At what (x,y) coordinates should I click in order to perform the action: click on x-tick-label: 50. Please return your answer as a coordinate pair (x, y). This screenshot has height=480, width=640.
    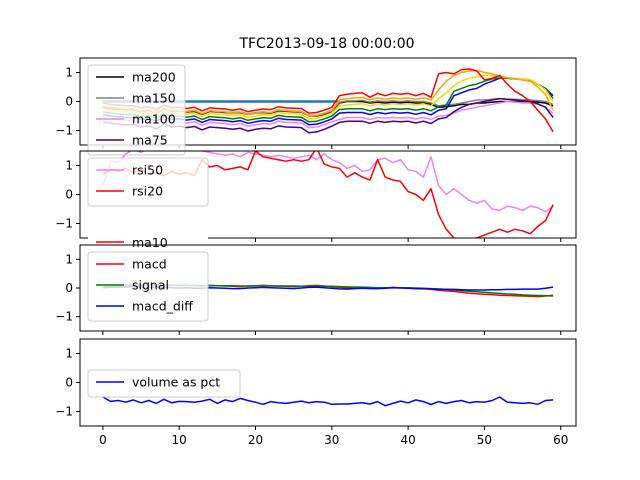
    Looking at the image, I should click on (484, 440).